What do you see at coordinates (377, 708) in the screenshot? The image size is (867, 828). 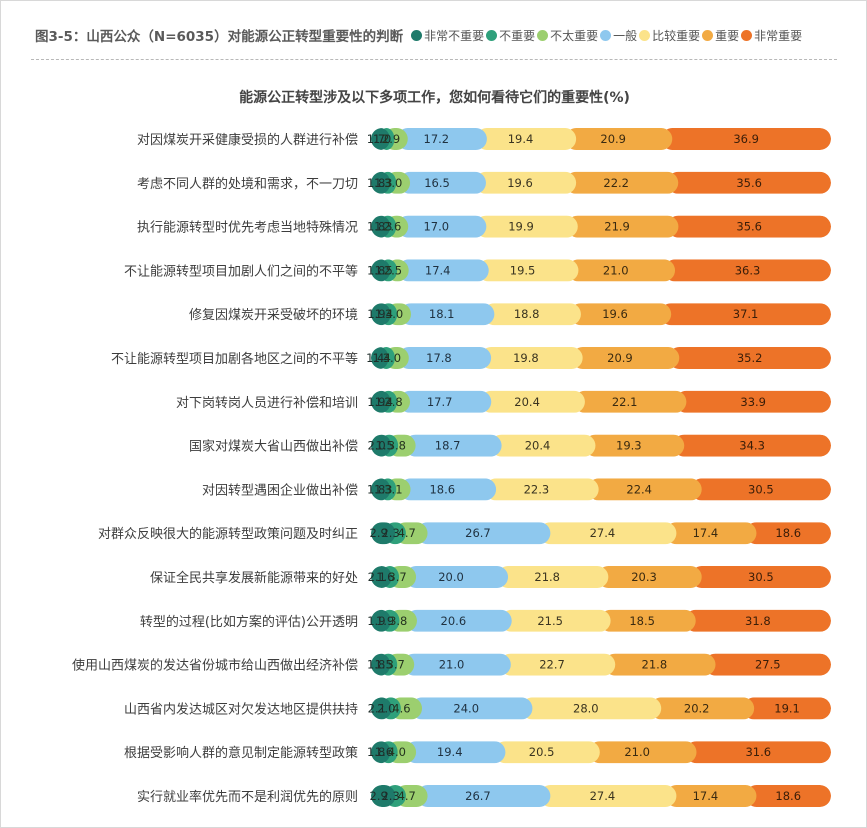 I see `data-label: 2.1` at bounding box center [377, 708].